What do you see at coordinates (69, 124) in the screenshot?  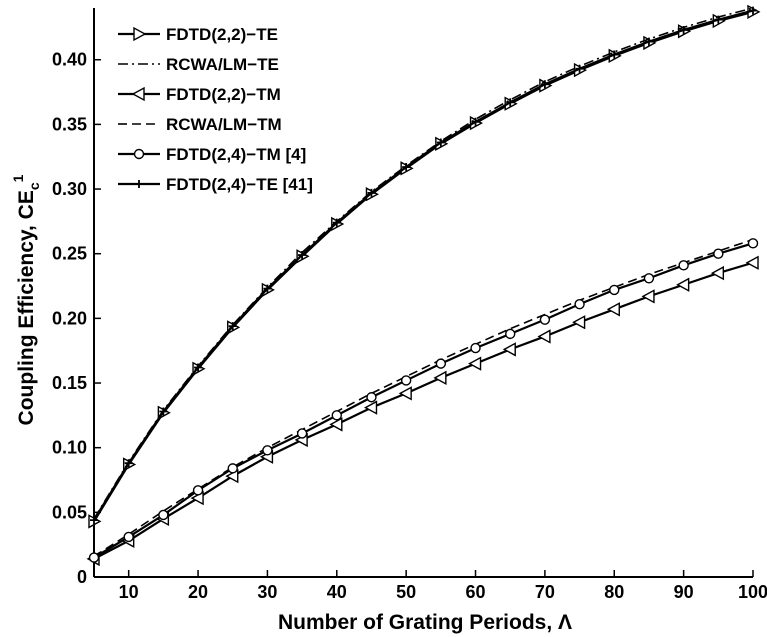 I see `y-tick-label: 0.35` at bounding box center [69, 124].